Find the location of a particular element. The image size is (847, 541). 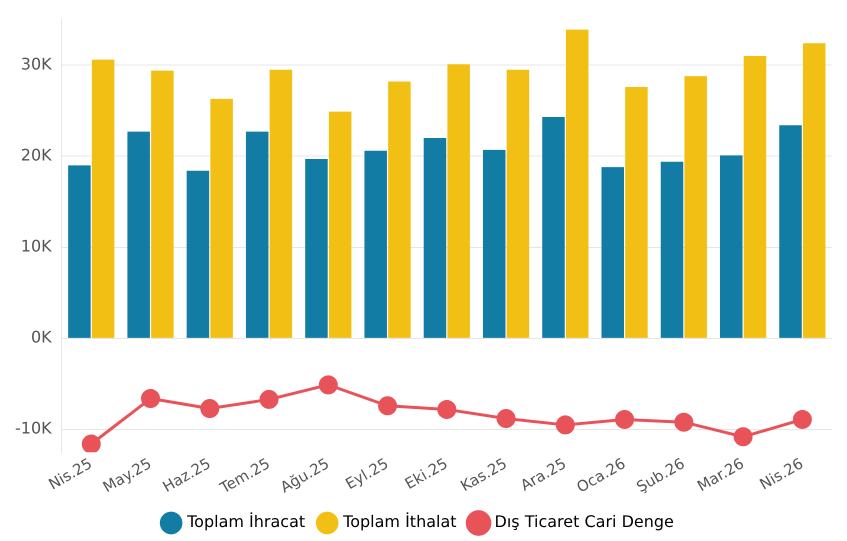

y-tick-label: 30K is located at coordinates (36, 64).